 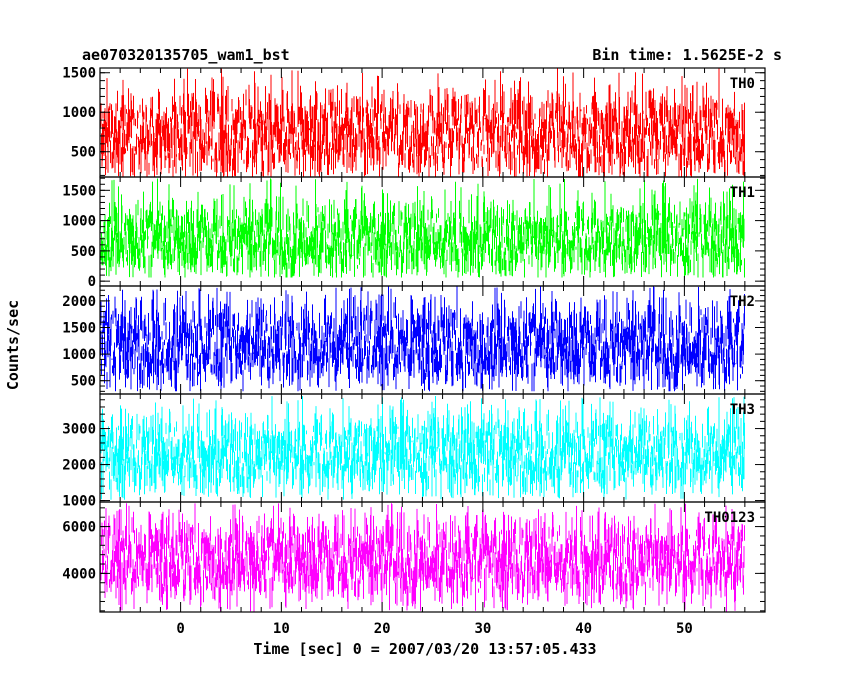 What do you see at coordinates (687, 55) in the screenshot?
I see `bin-time-label: Bin time: 1.5625E-2 s` at bounding box center [687, 55].